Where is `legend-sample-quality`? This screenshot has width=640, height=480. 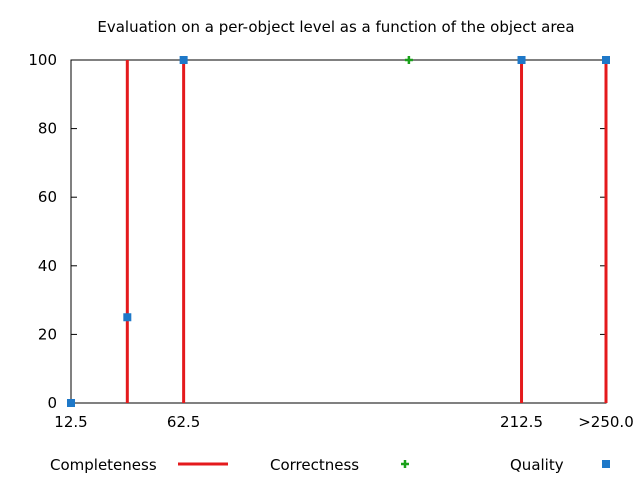
legend-sample-quality is located at coordinates (606, 464).